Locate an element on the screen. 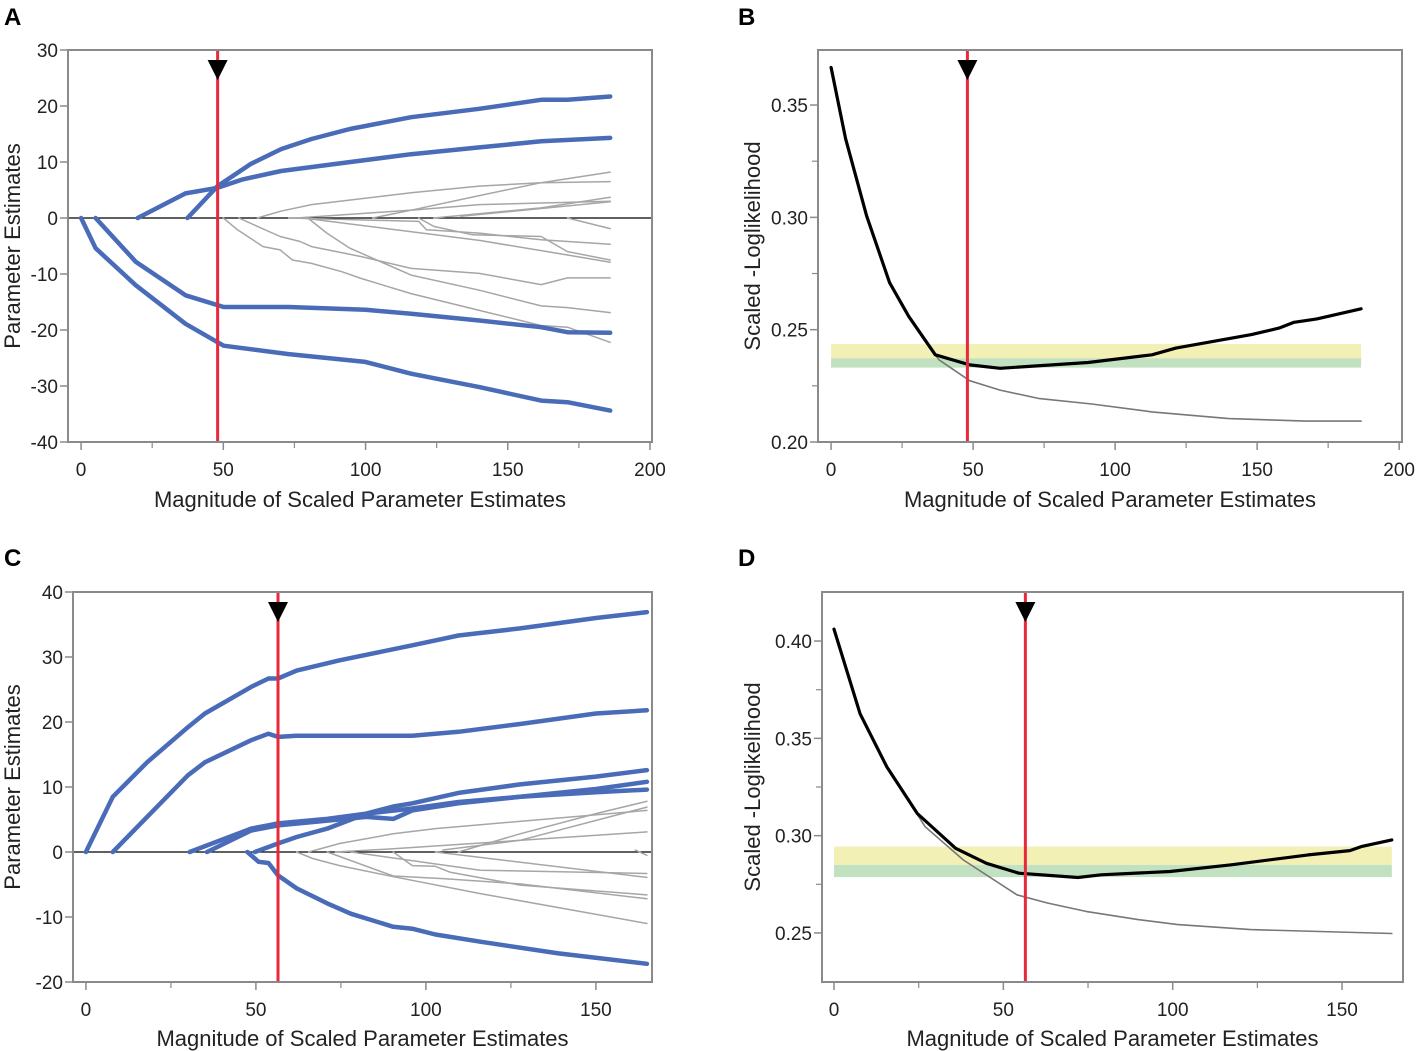 The image size is (1417, 1051). y-tick-label: 0.20 is located at coordinates (789, 443).